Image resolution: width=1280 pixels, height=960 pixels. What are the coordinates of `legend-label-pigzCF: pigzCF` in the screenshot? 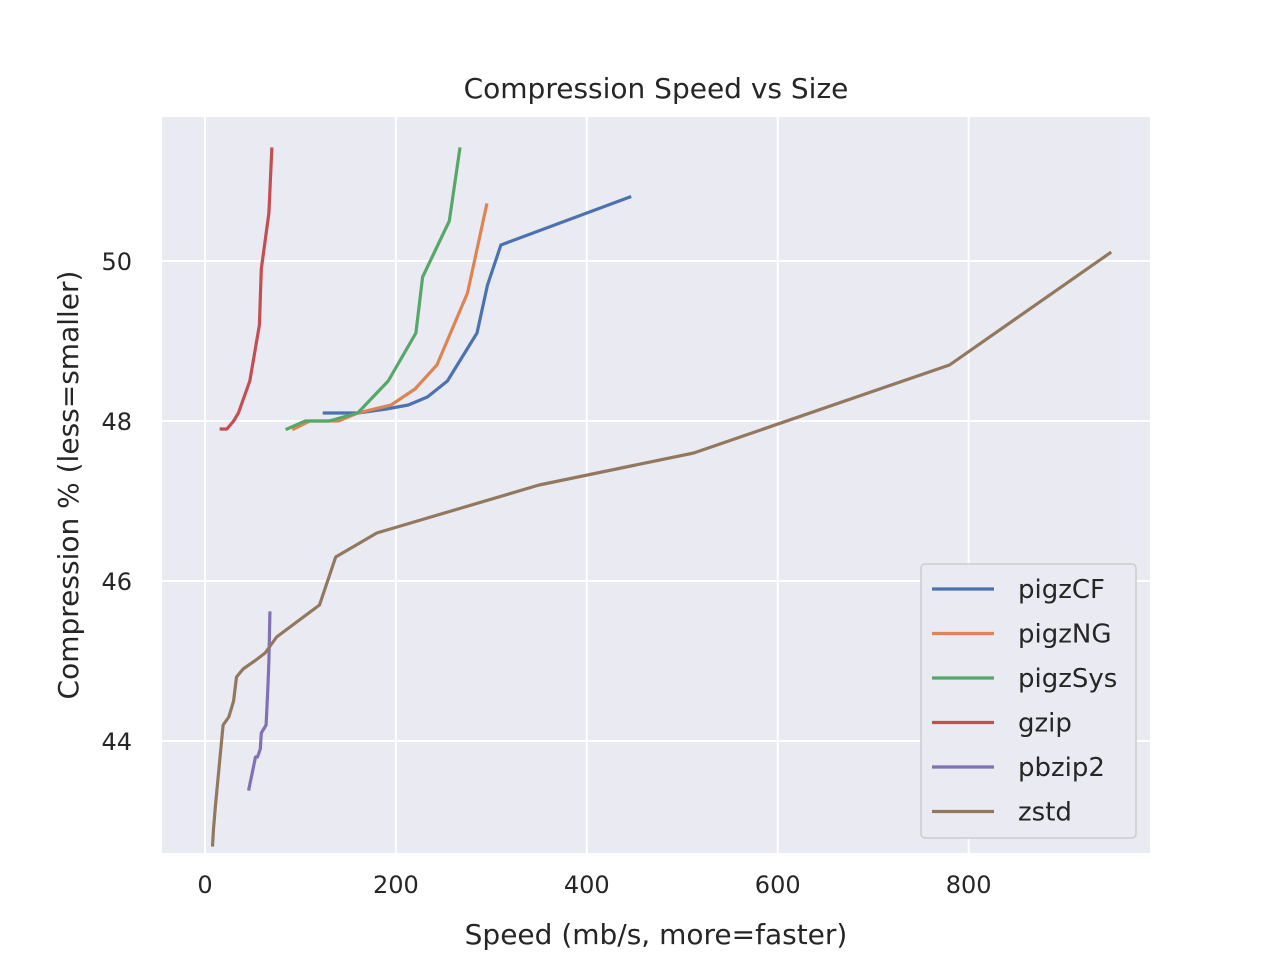 It's located at (1061, 590).